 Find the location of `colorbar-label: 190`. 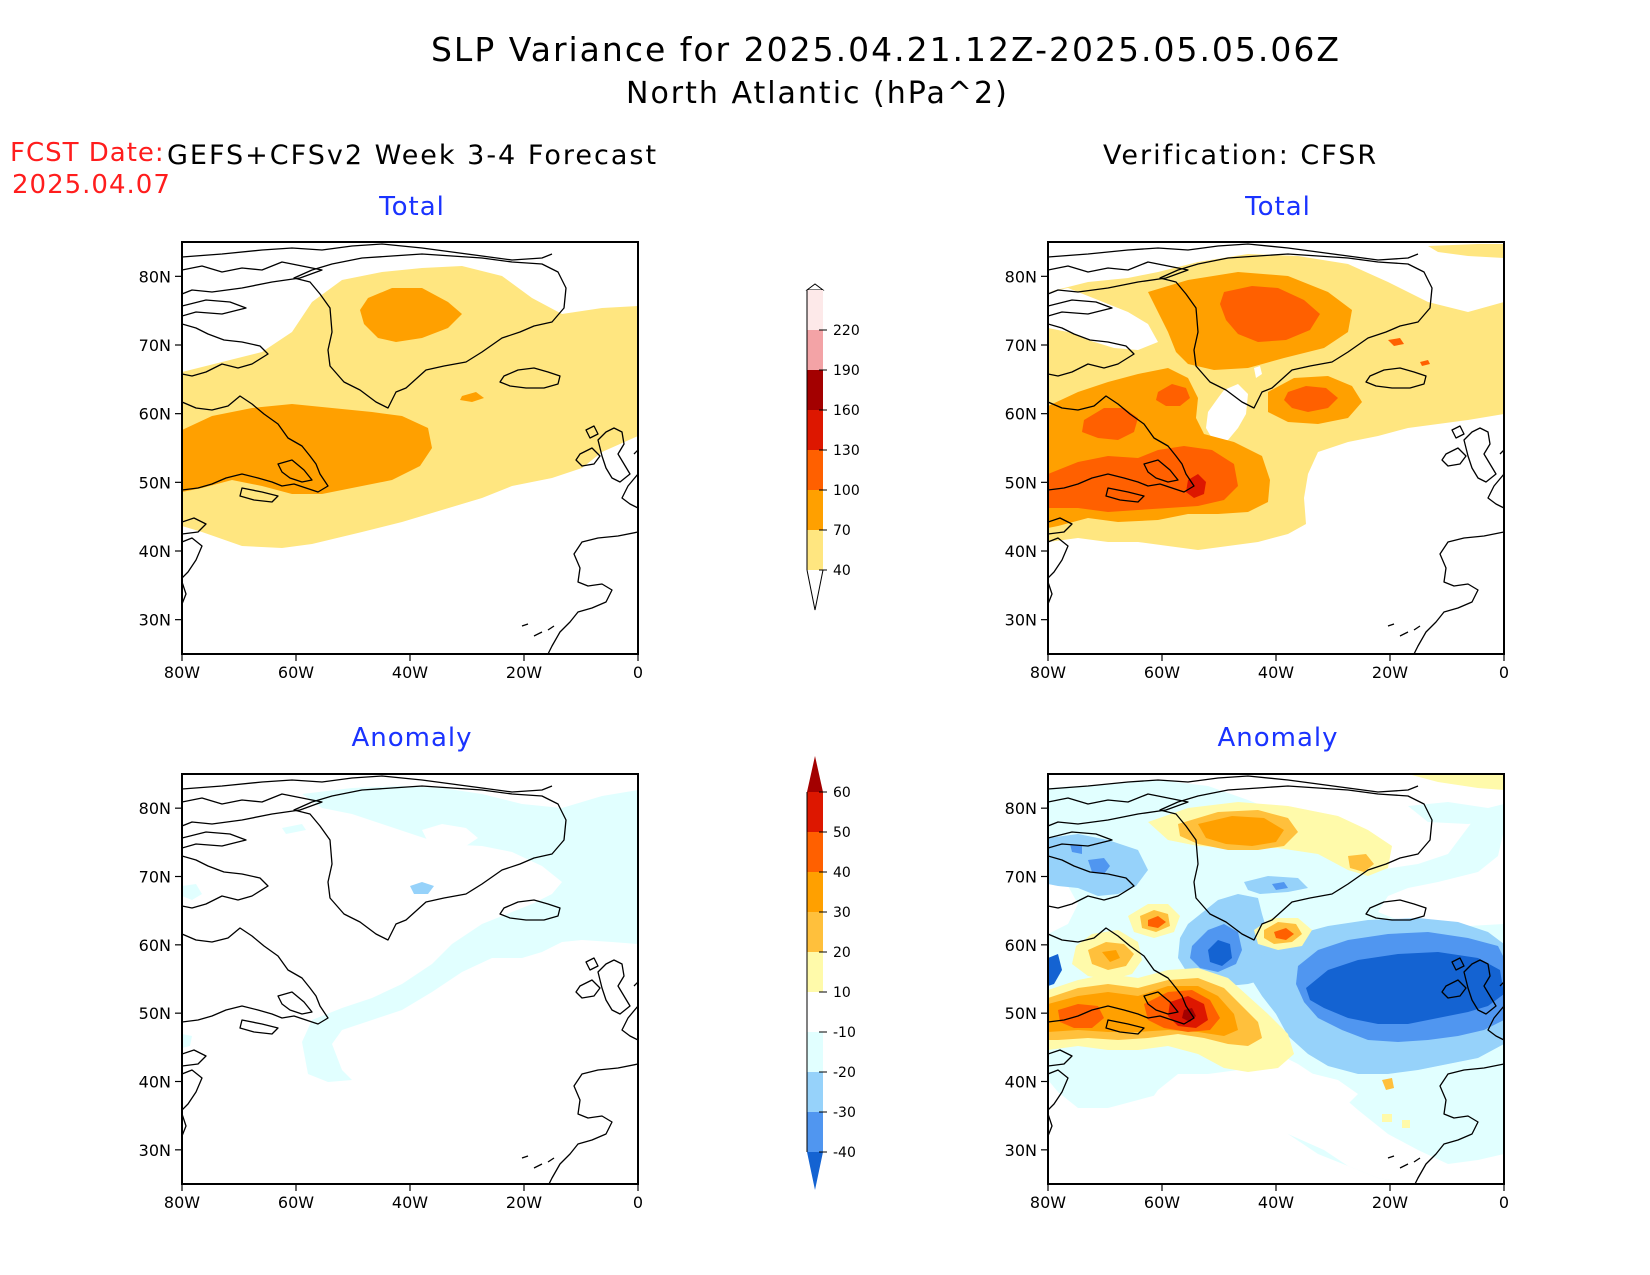

colorbar-label: 190 is located at coordinates (846, 371).